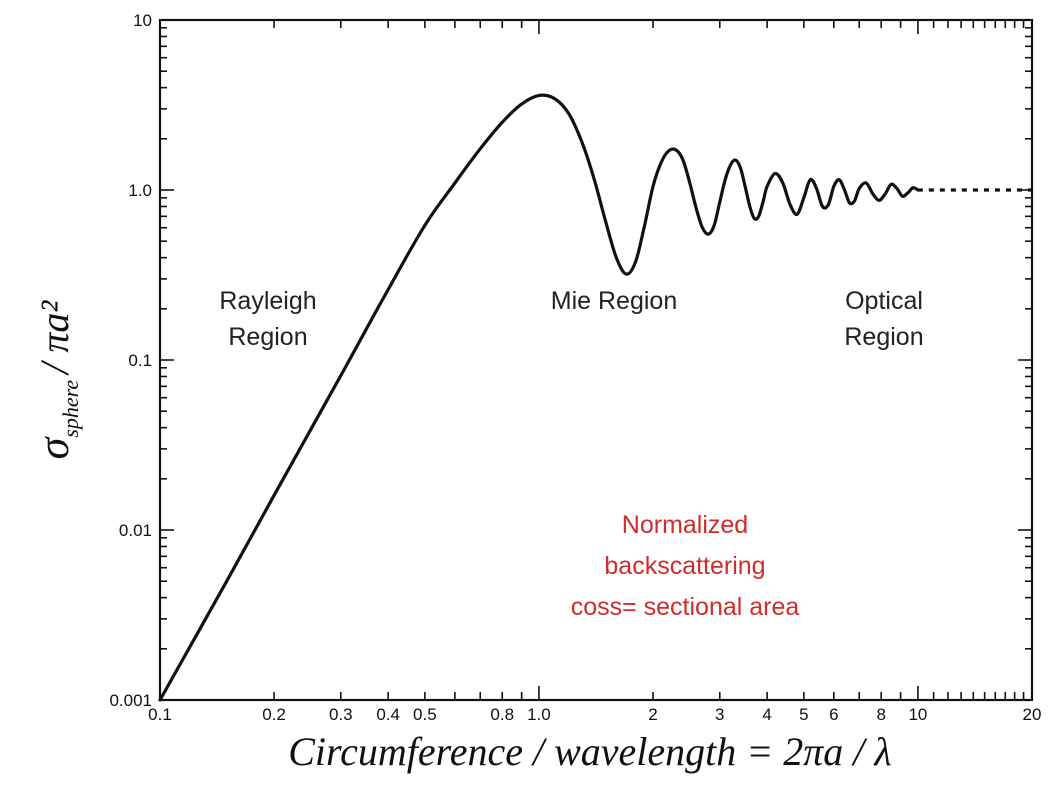  Describe the element at coordinates (684, 566) in the screenshot. I see `annotation-line-2: backscattering` at that location.